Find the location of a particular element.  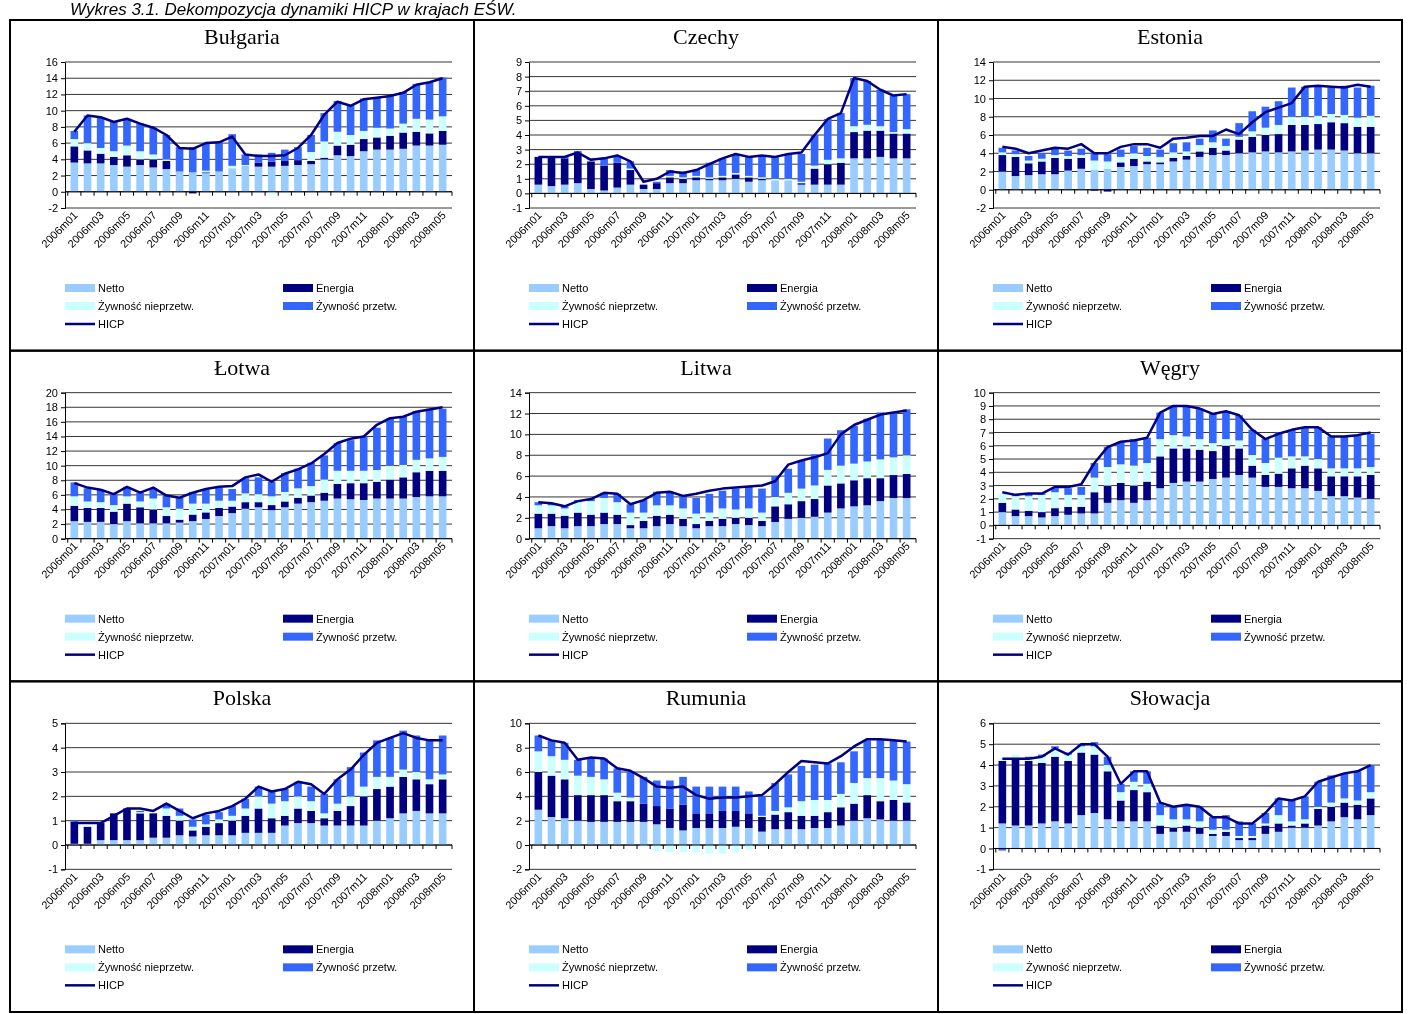

y-tick-label: 7 is located at coordinates (982, 432).